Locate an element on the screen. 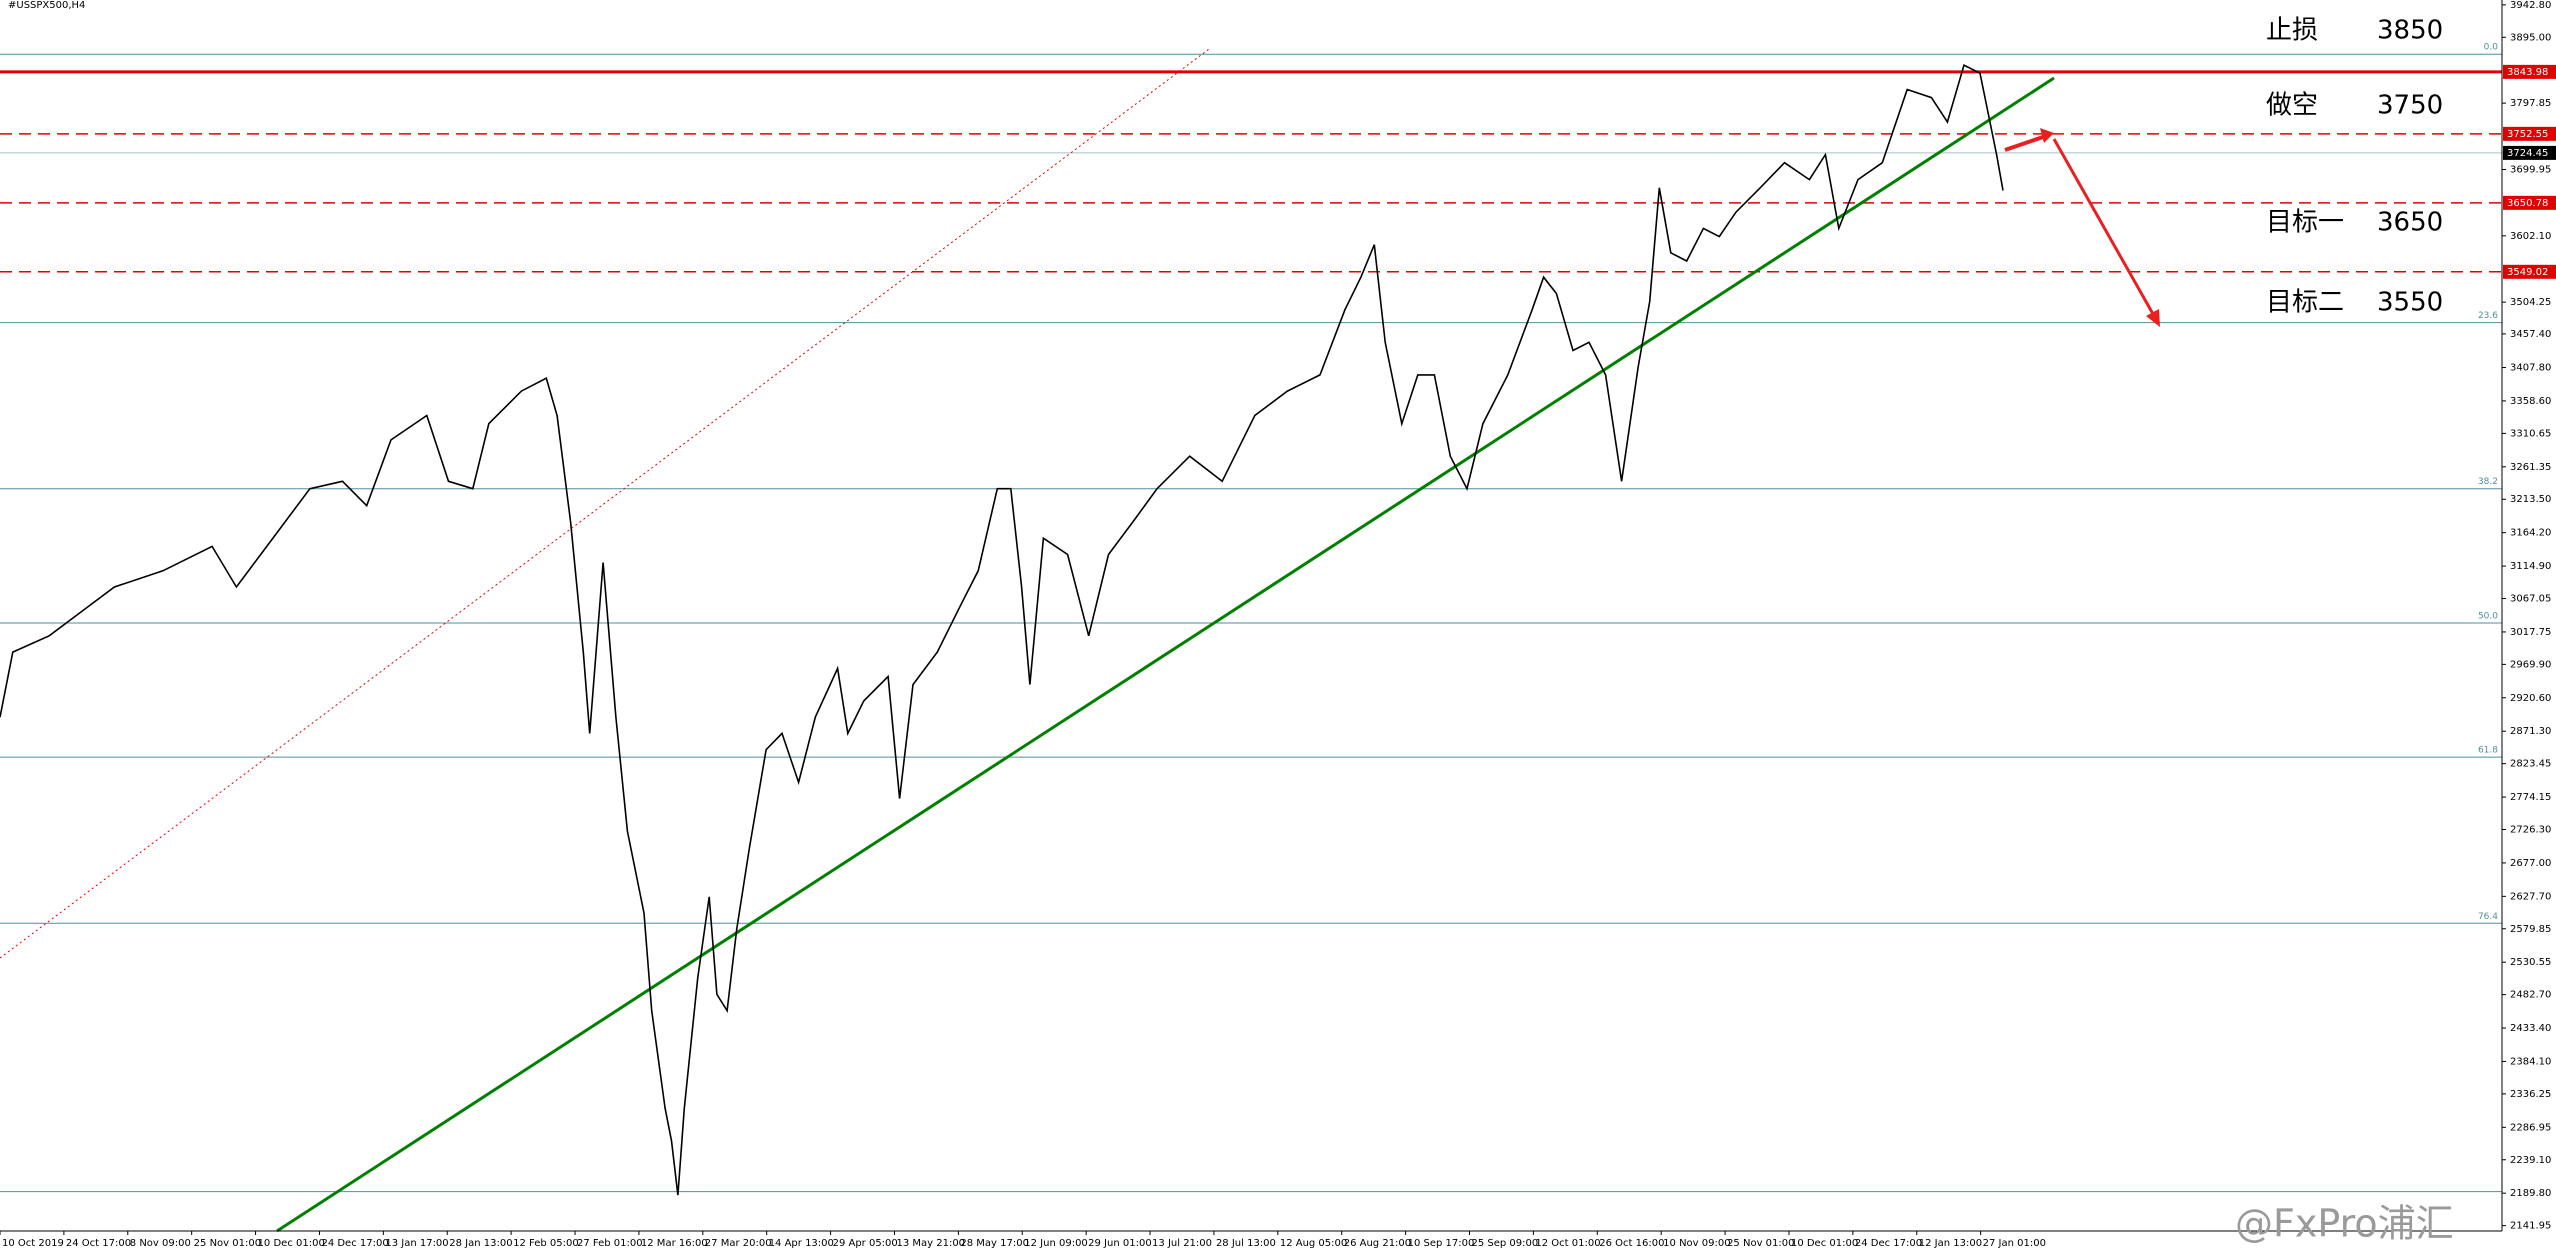 The height and width of the screenshot is (1252, 2556). x-tick-label: 29 Apr 05:00 is located at coordinates (865, 1243).